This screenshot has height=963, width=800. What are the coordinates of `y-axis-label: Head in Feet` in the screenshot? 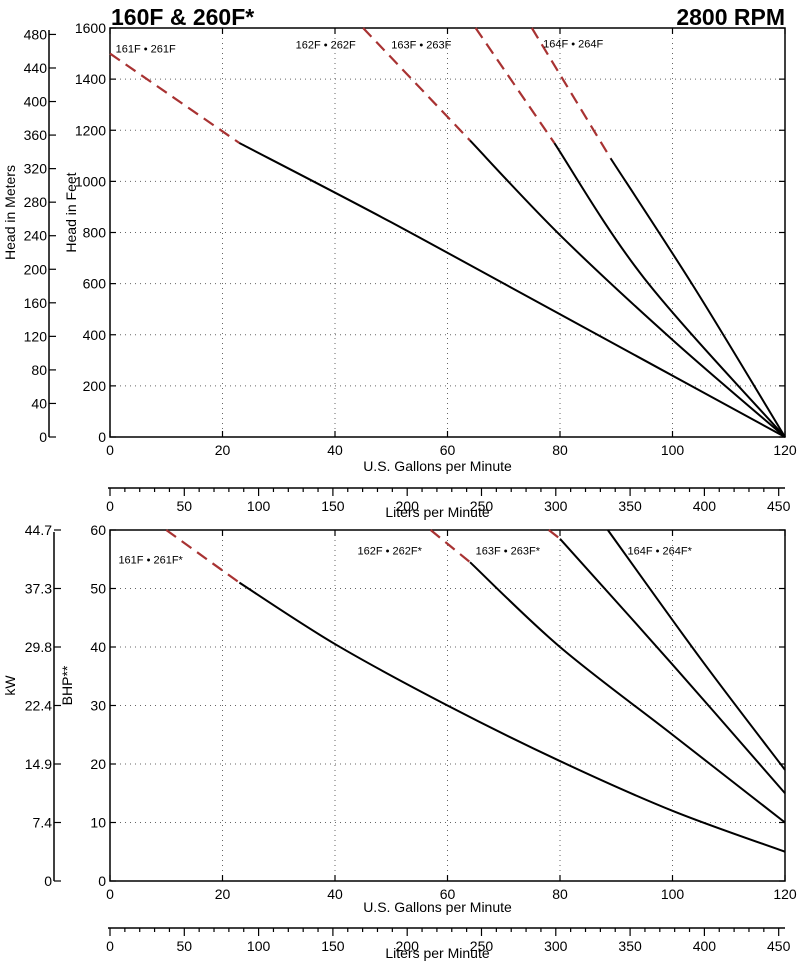 It's located at (71, 212).